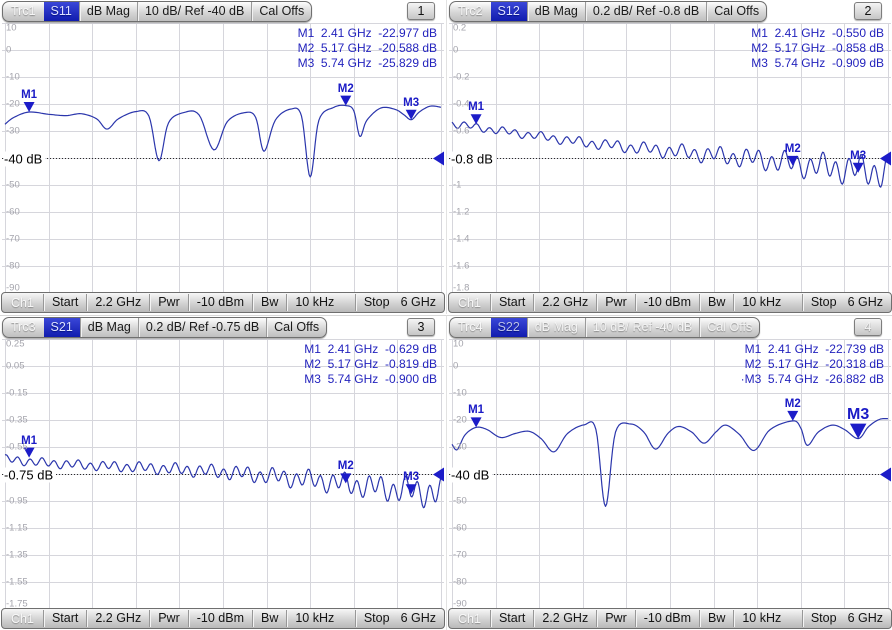 Image resolution: width=892 pixels, height=630 pixels. What do you see at coordinates (23, 11) in the screenshot?
I see `trace-name: Trc1` at bounding box center [23, 11].